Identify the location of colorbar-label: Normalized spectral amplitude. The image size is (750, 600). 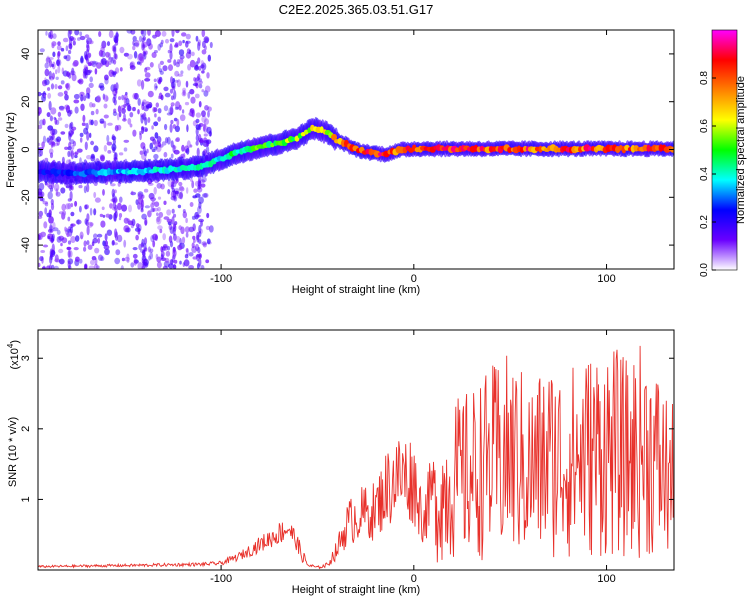
(741, 150).